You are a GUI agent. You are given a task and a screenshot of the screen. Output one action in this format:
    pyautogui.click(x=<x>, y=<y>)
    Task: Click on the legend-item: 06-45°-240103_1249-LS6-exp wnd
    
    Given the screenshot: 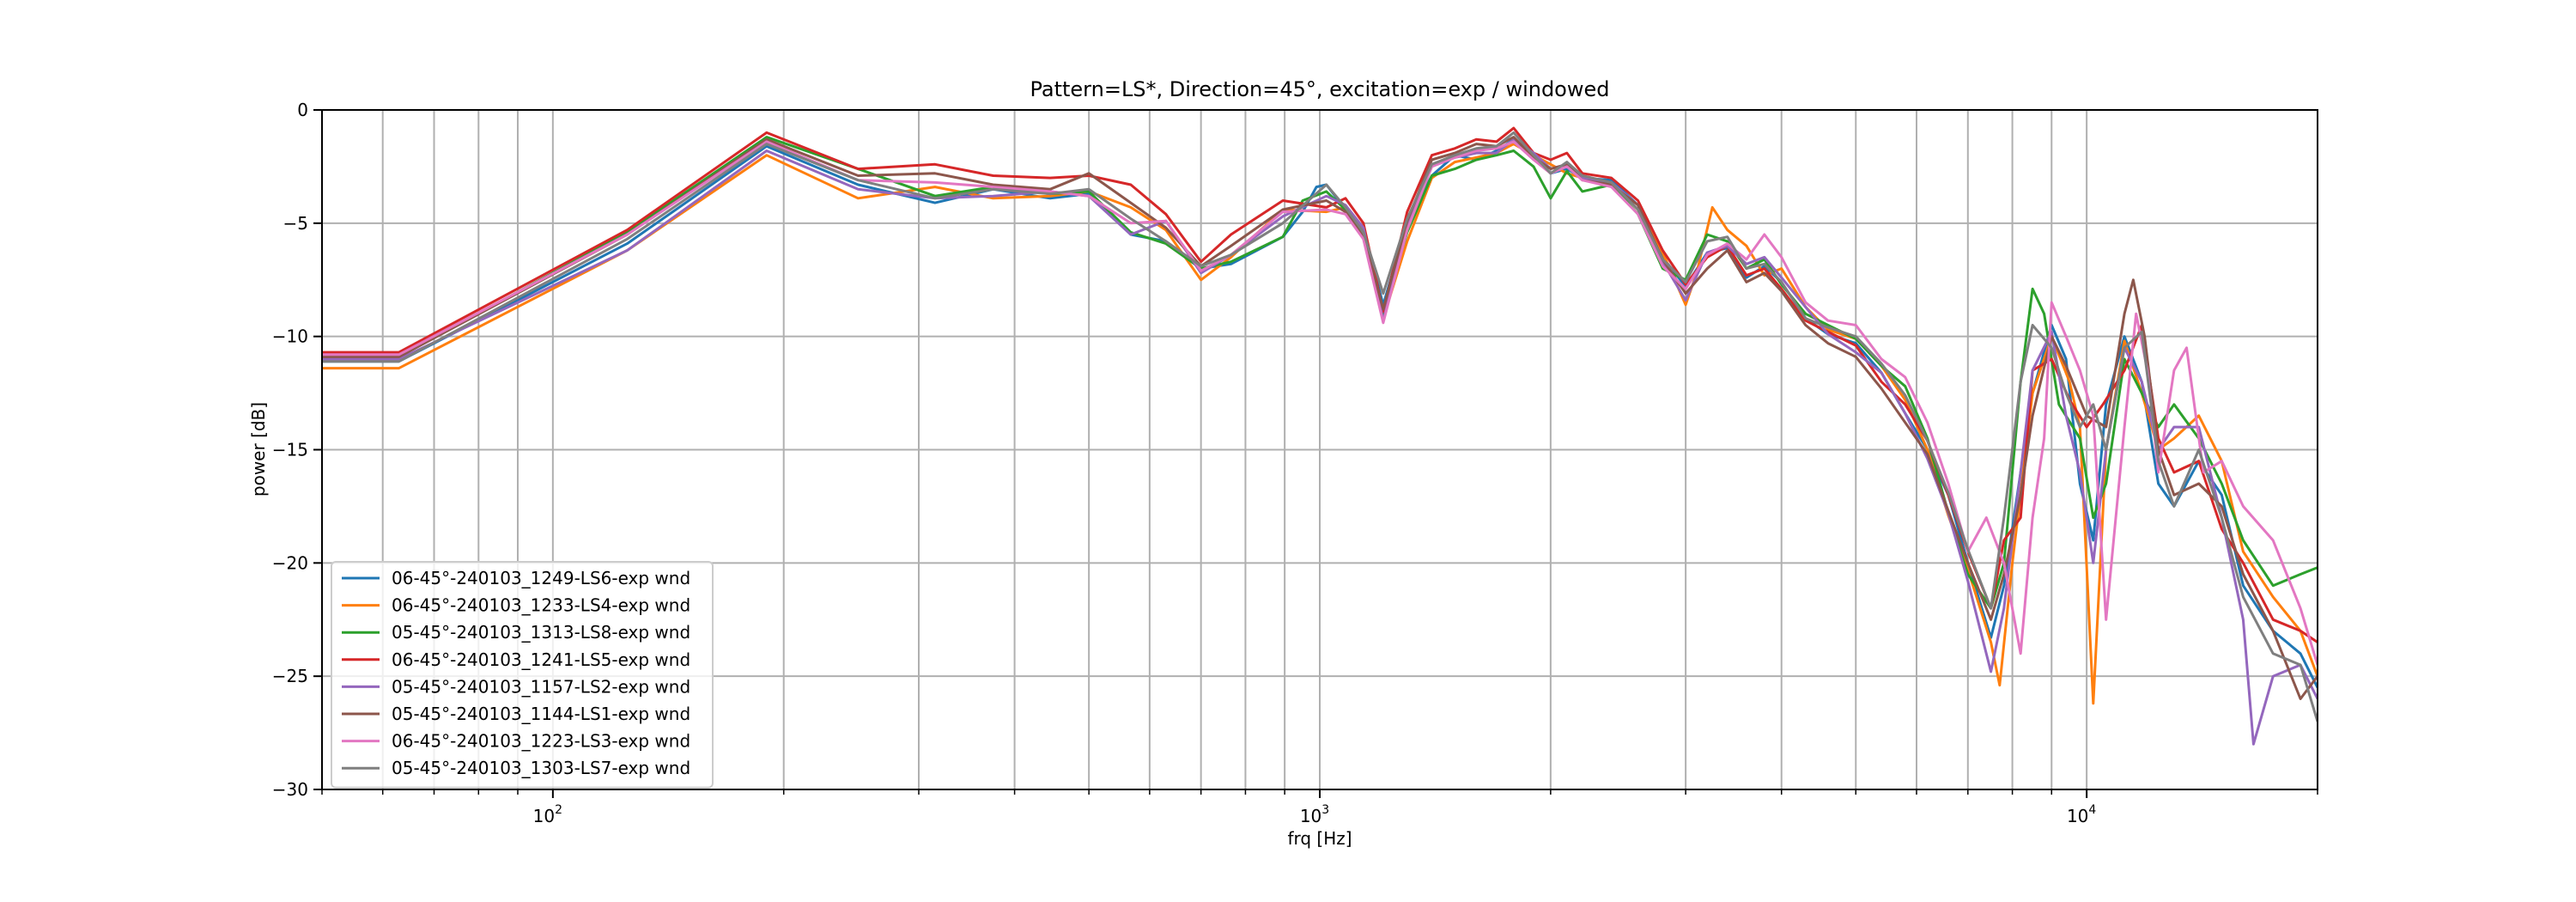 What is the action you would take?
    pyautogui.click(x=516, y=578)
    